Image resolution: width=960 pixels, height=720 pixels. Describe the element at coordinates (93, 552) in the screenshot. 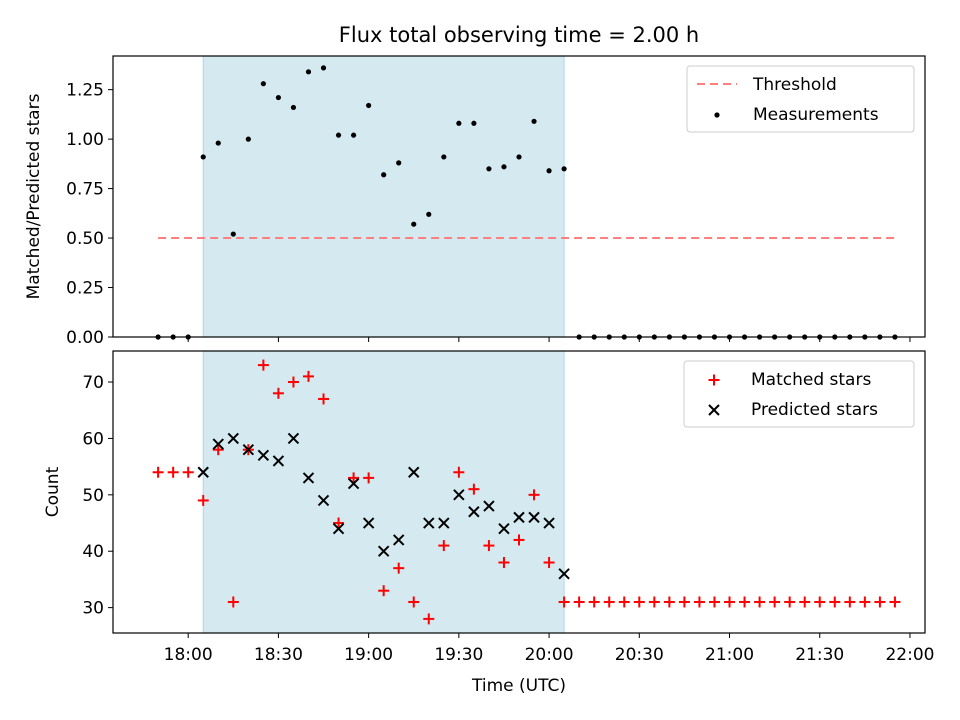

I see `bottom-ytick-label: 40` at that location.